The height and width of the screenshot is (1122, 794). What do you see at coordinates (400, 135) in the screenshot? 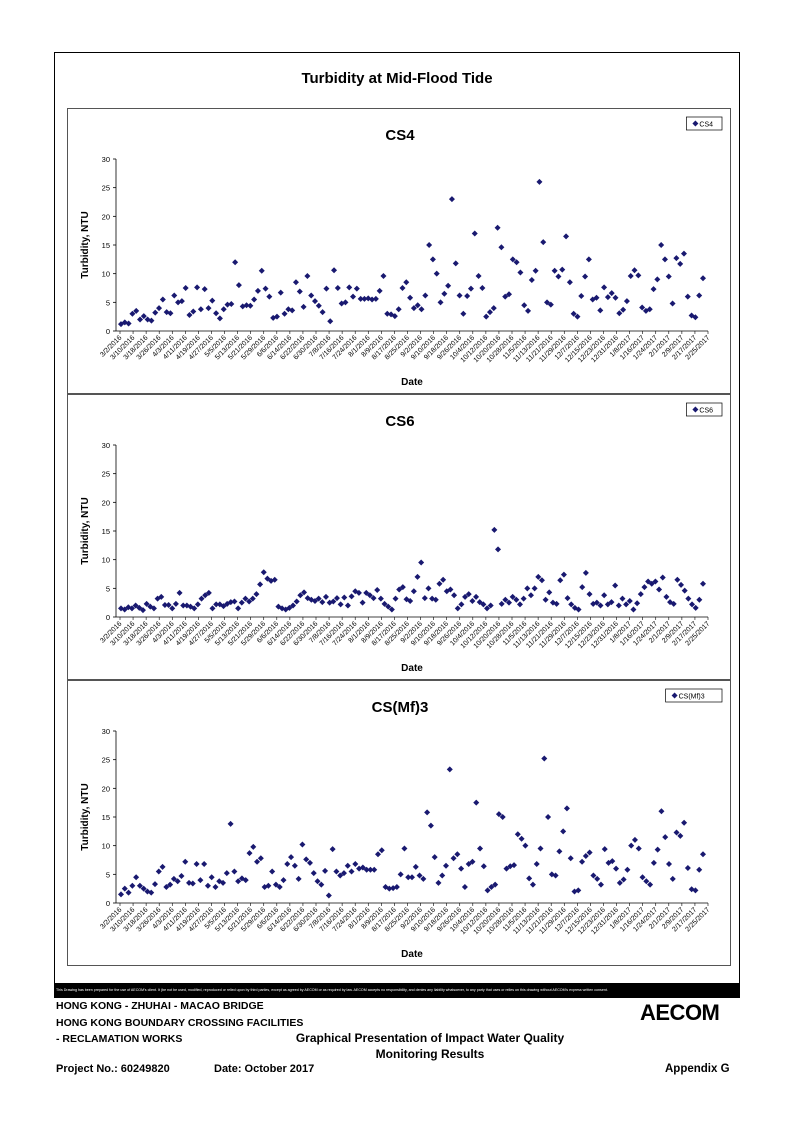
I see `chart-title: CS4` at bounding box center [400, 135].